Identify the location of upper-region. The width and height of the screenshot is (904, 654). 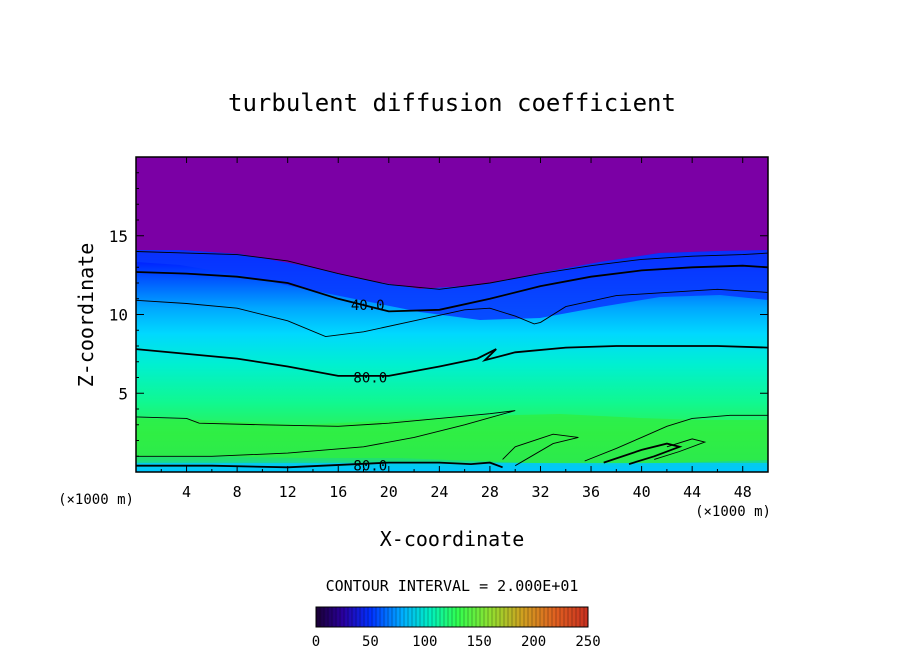
(452, 223).